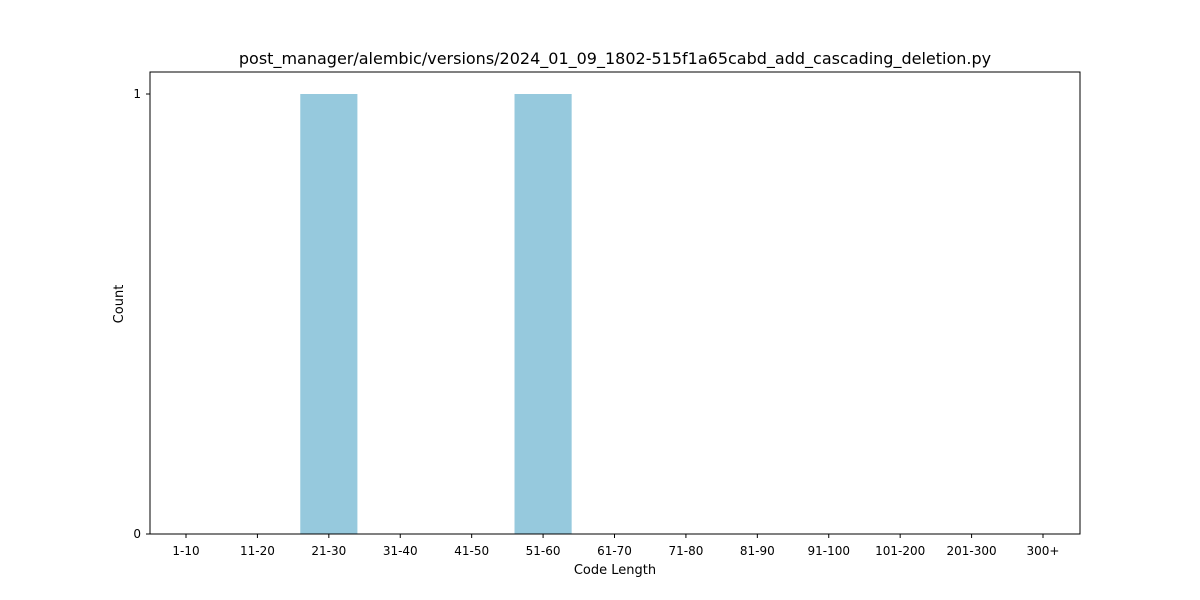  Describe the element at coordinates (141, 314) in the screenshot. I see `y-axis: 01` at that location.